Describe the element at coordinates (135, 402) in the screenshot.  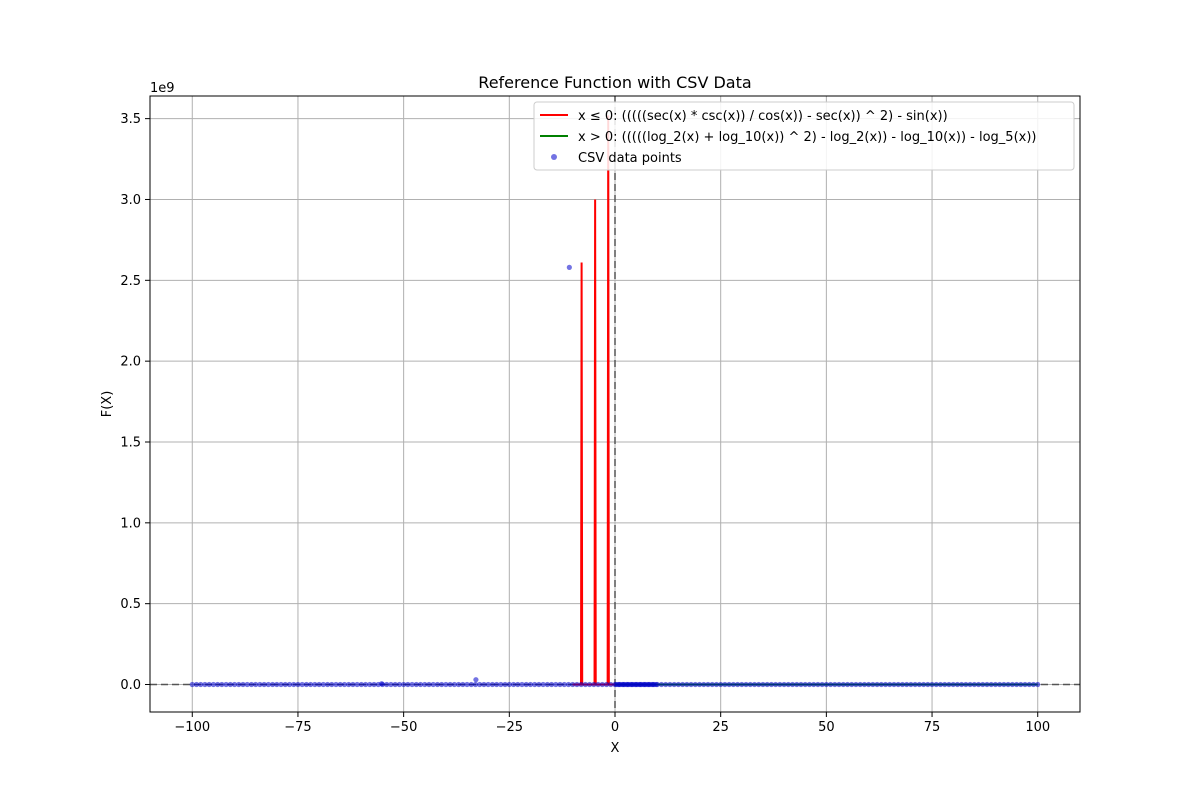
I see `y-ticks: 0.0 0.5 1.0 1.5 2.0 2.5 3.0 3.5` at that location.